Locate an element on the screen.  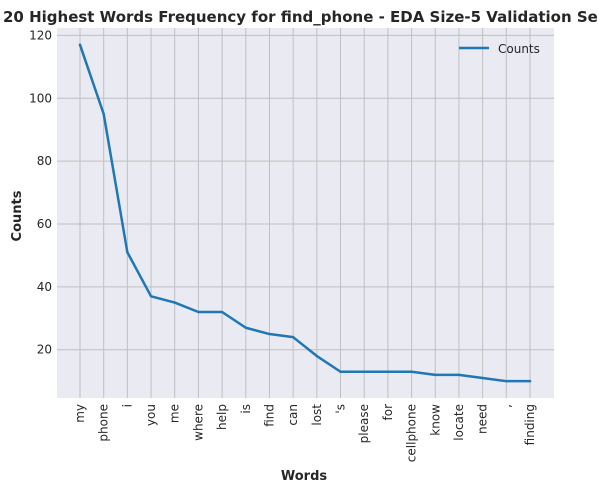
x-axis-label: Words is located at coordinates (304, 476).